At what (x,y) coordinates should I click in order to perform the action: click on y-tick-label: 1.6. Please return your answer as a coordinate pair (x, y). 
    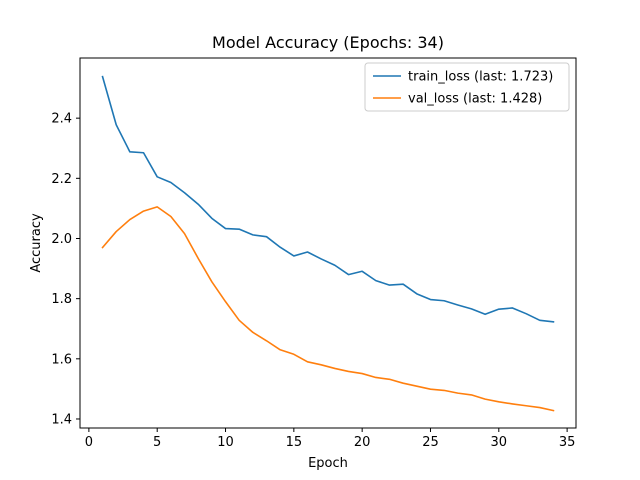
    Looking at the image, I should click on (61, 359).